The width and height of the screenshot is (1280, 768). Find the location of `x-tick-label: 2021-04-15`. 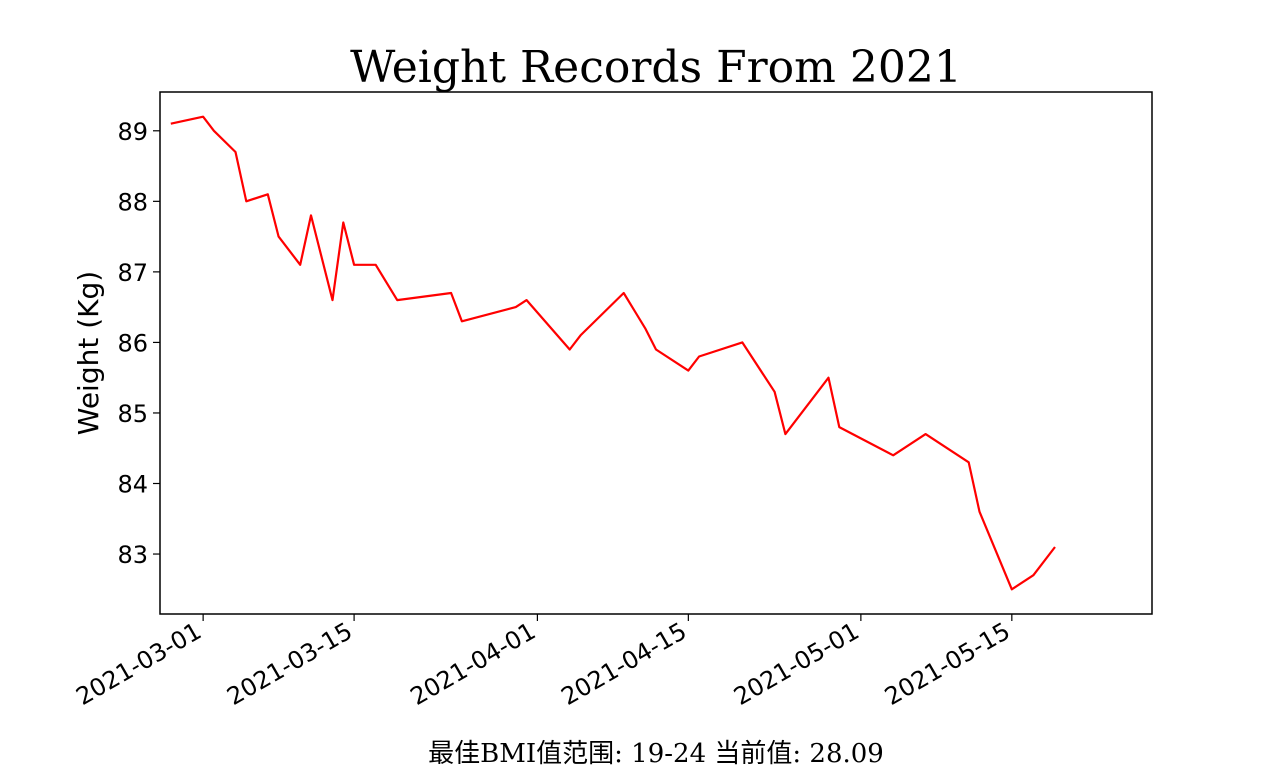

x-tick-label: 2021-04-15 is located at coordinates (624, 664).